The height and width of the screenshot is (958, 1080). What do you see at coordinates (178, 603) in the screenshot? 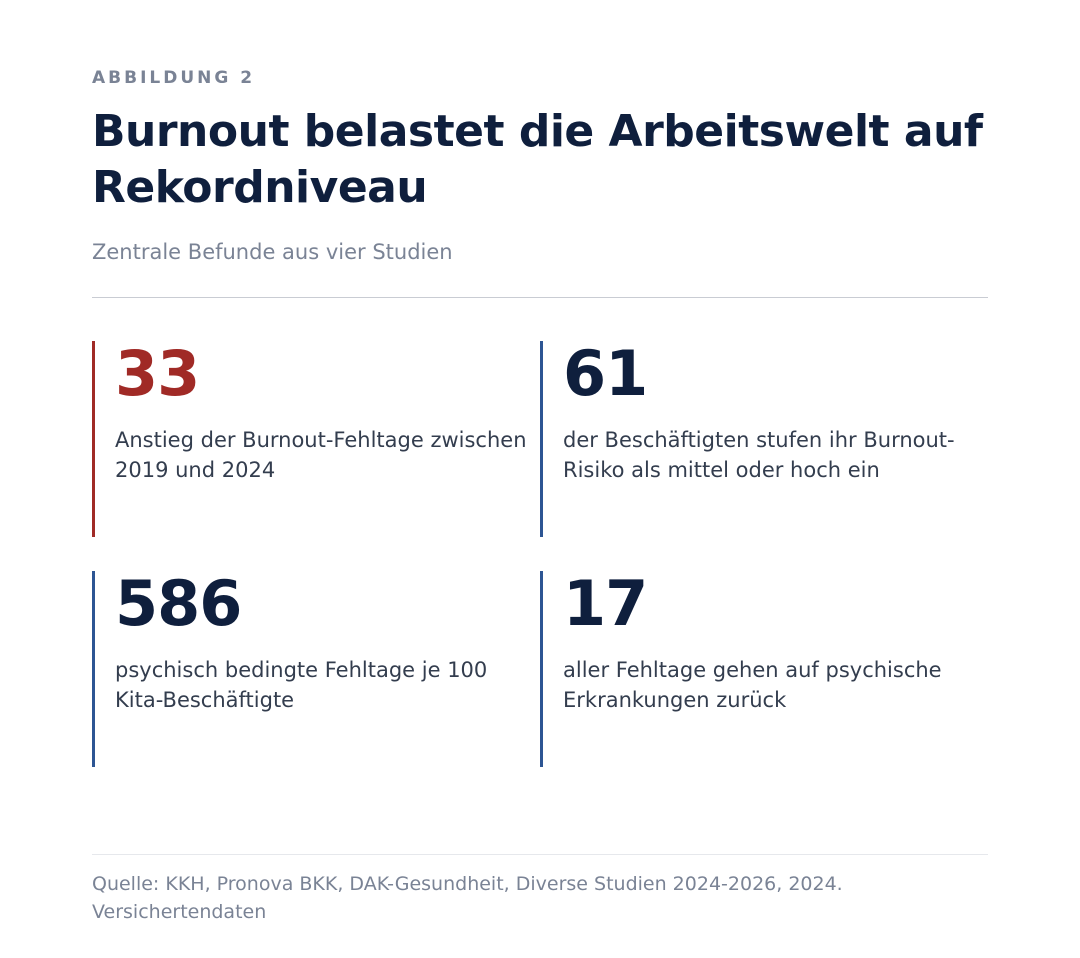
I see `stat-value: 586` at bounding box center [178, 603].